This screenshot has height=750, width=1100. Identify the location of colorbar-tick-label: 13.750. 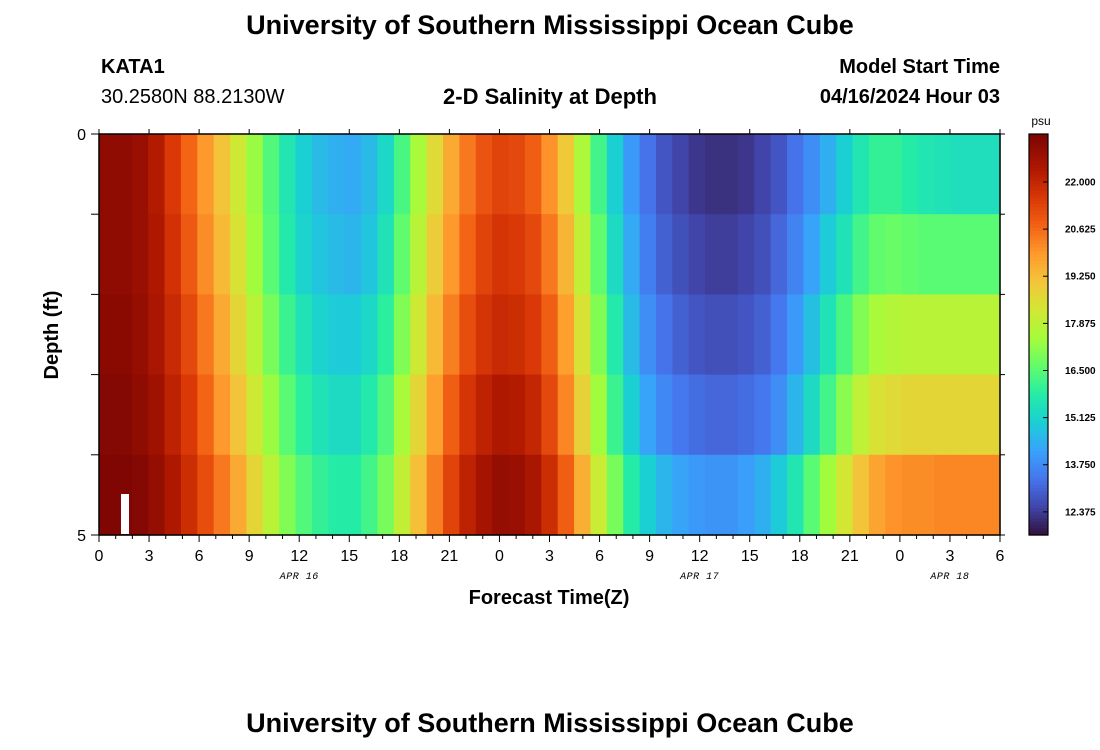
(1080, 465).